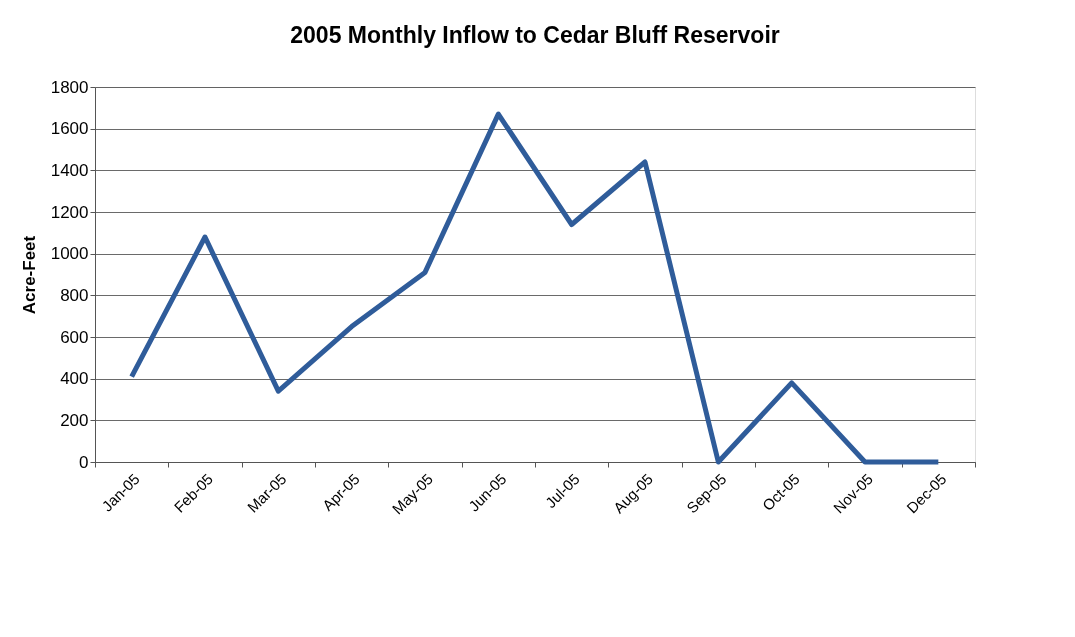 This screenshot has height=637, width=1075. What do you see at coordinates (69, 129) in the screenshot?
I see `y-tick-label: 1600` at bounding box center [69, 129].